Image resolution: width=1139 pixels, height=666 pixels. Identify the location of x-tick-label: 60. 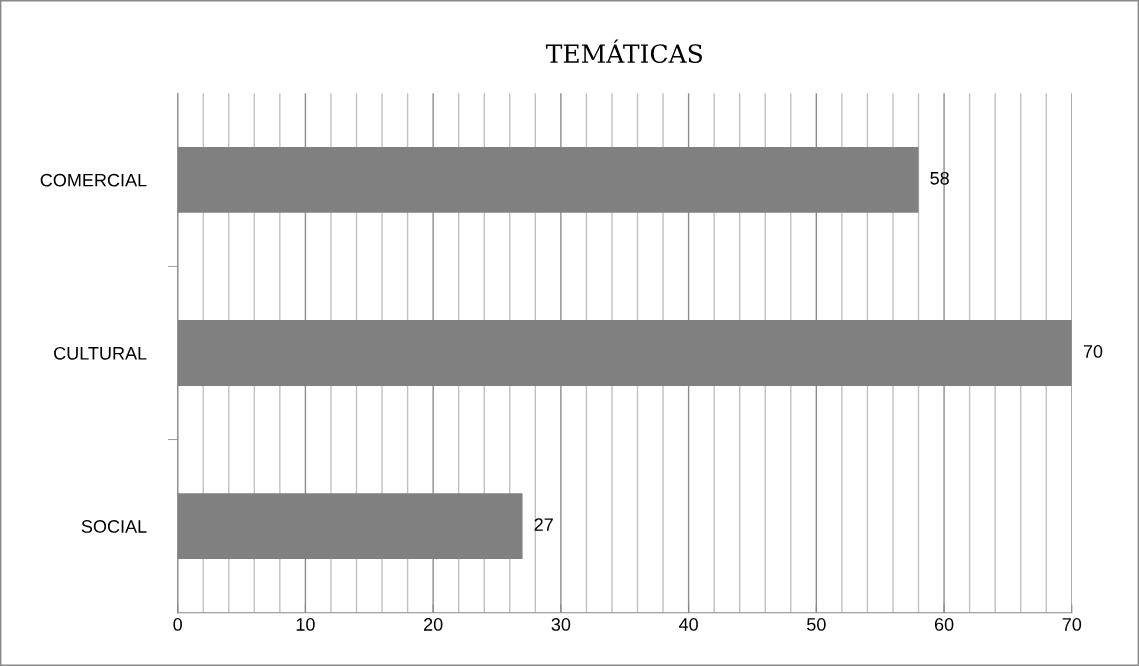
(944, 624).